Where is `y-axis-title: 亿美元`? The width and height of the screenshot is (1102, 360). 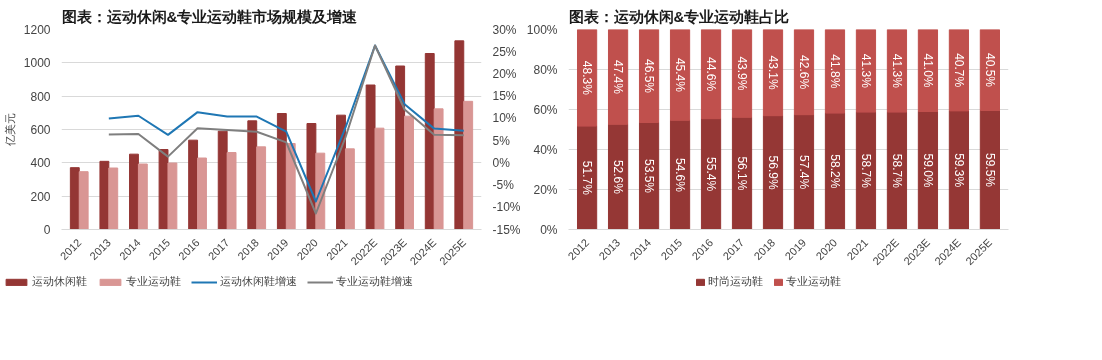
y-axis-title: 亿美元 is located at coordinates (9, 130).